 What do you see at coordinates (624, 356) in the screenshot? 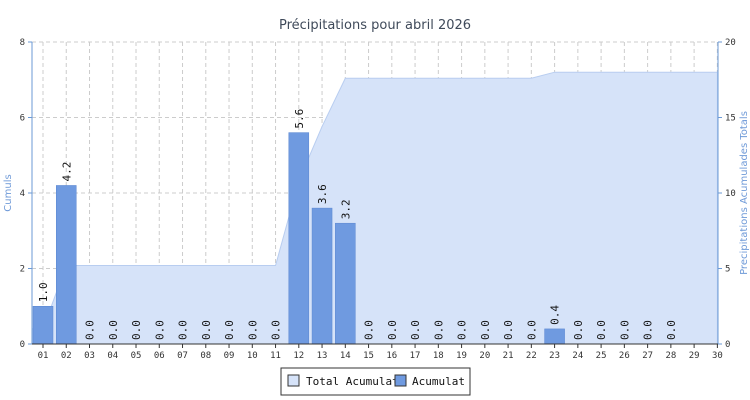
I see `x-tick-label: 26` at bounding box center [624, 356].